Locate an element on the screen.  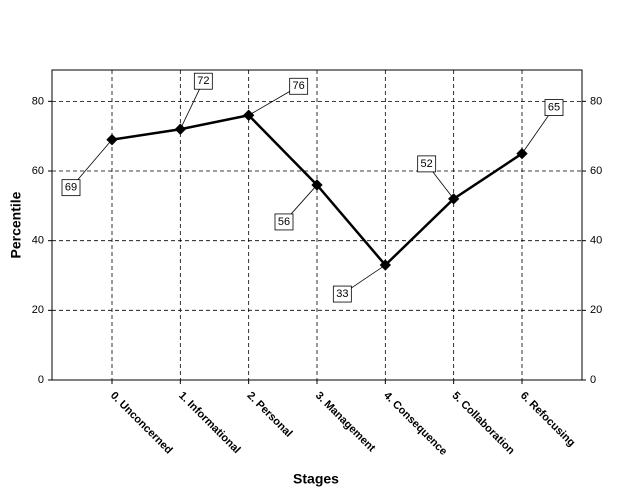
data-label: 76 is located at coordinates (299, 86).